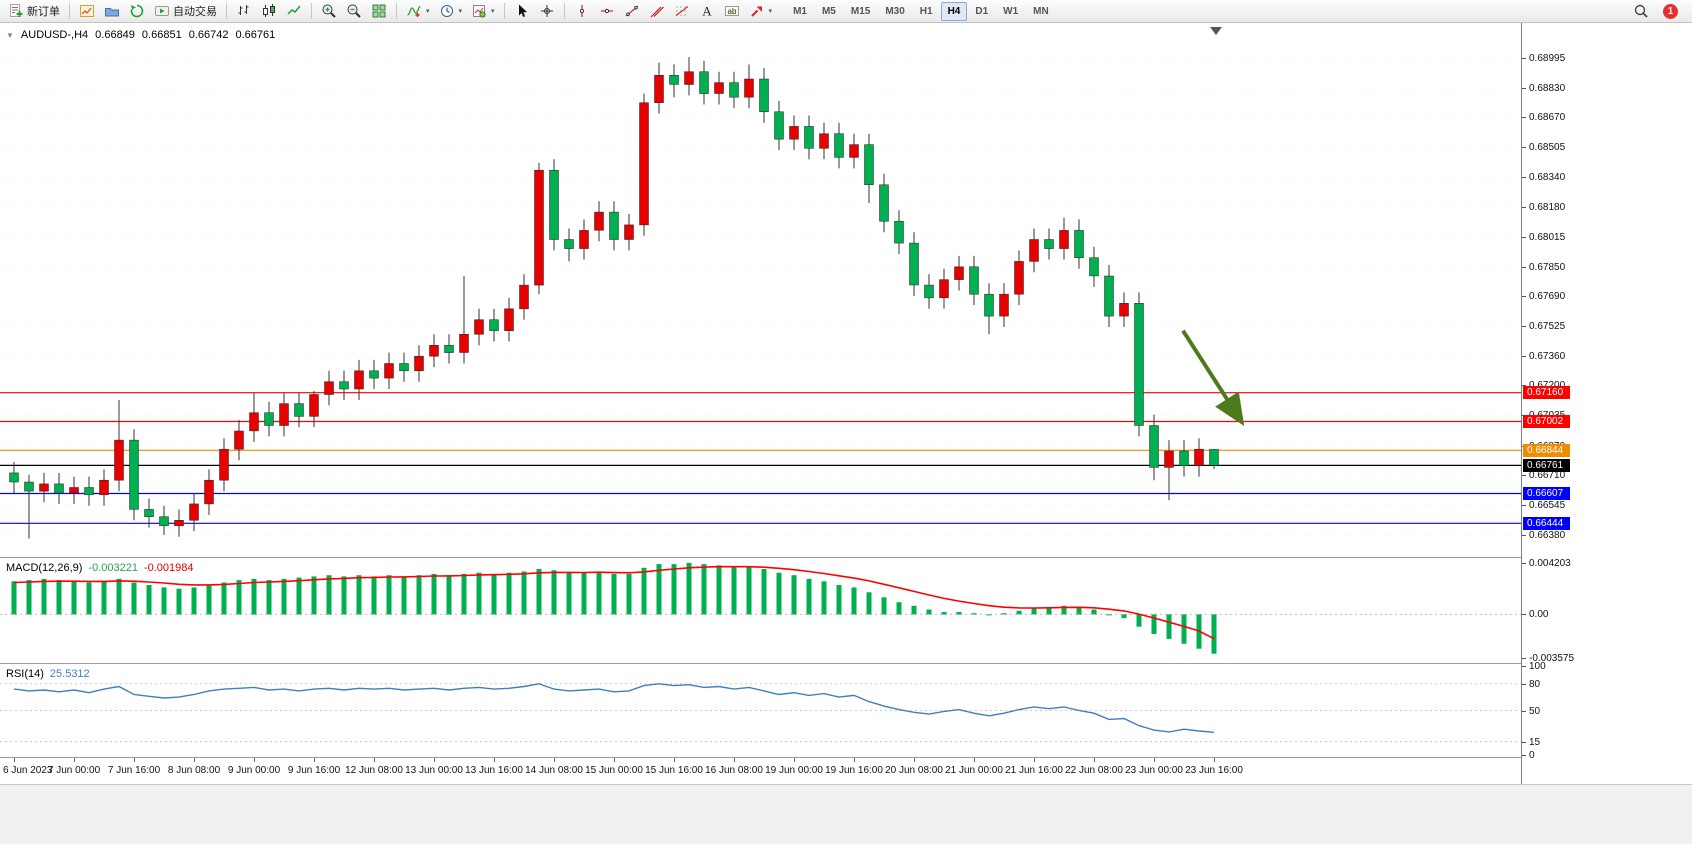  What do you see at coordinates (1543, 207) in the screenshot?
I see `price-scale-label: 0.68180` at bounding box center [1543, 207].